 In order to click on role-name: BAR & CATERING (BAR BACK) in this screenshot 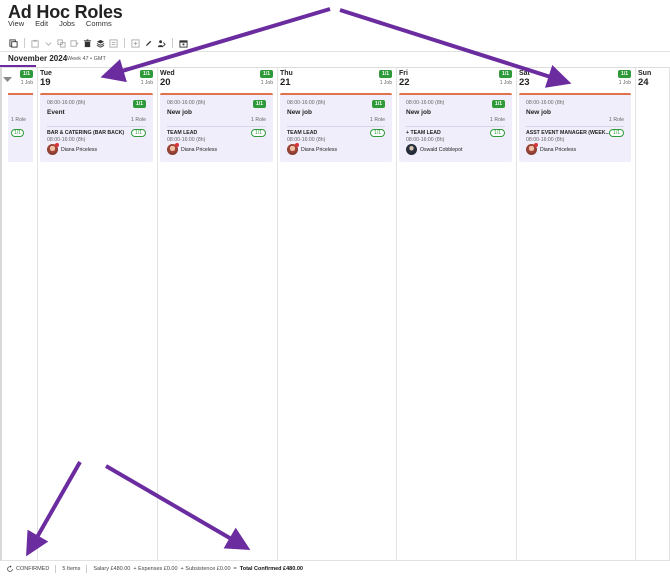, I will do `click(86, 133)`.